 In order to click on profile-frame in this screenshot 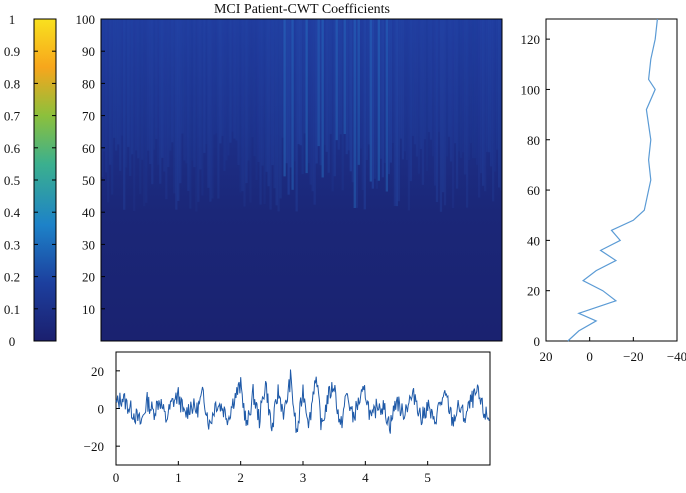, I will do `click(611, 180)`.